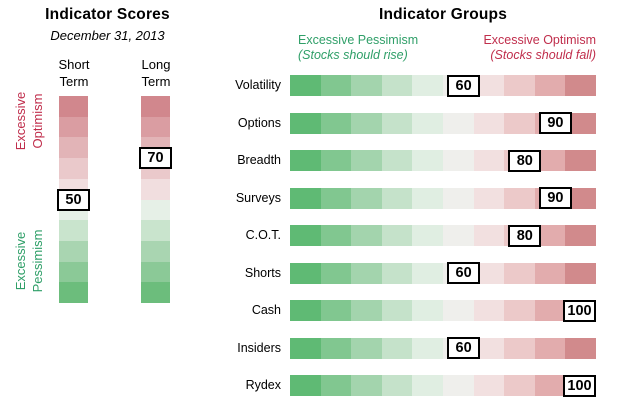 This screenshot has width=619, height=411. Describe the element at coordinates (155, 158) in the screenshot. I see `score-box: 70` at that location.